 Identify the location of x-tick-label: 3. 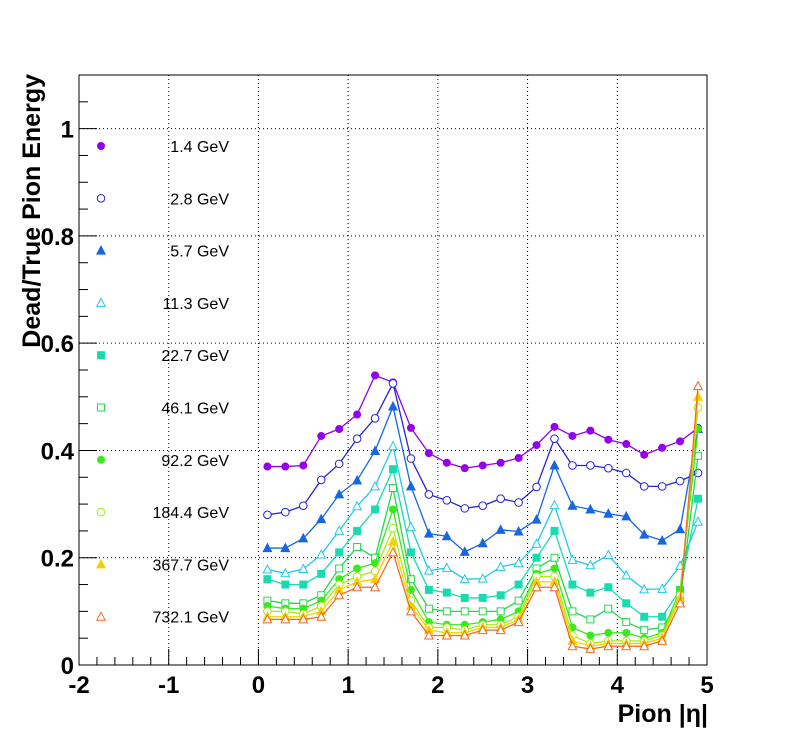
(527, 685).